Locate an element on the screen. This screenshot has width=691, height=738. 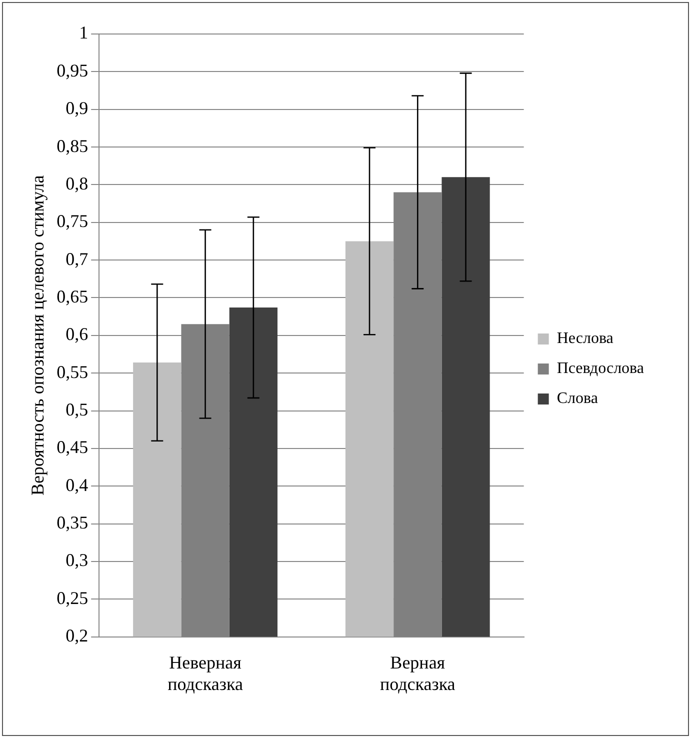
y-tick-label: 0,6 is located at coordinates (77, 334).